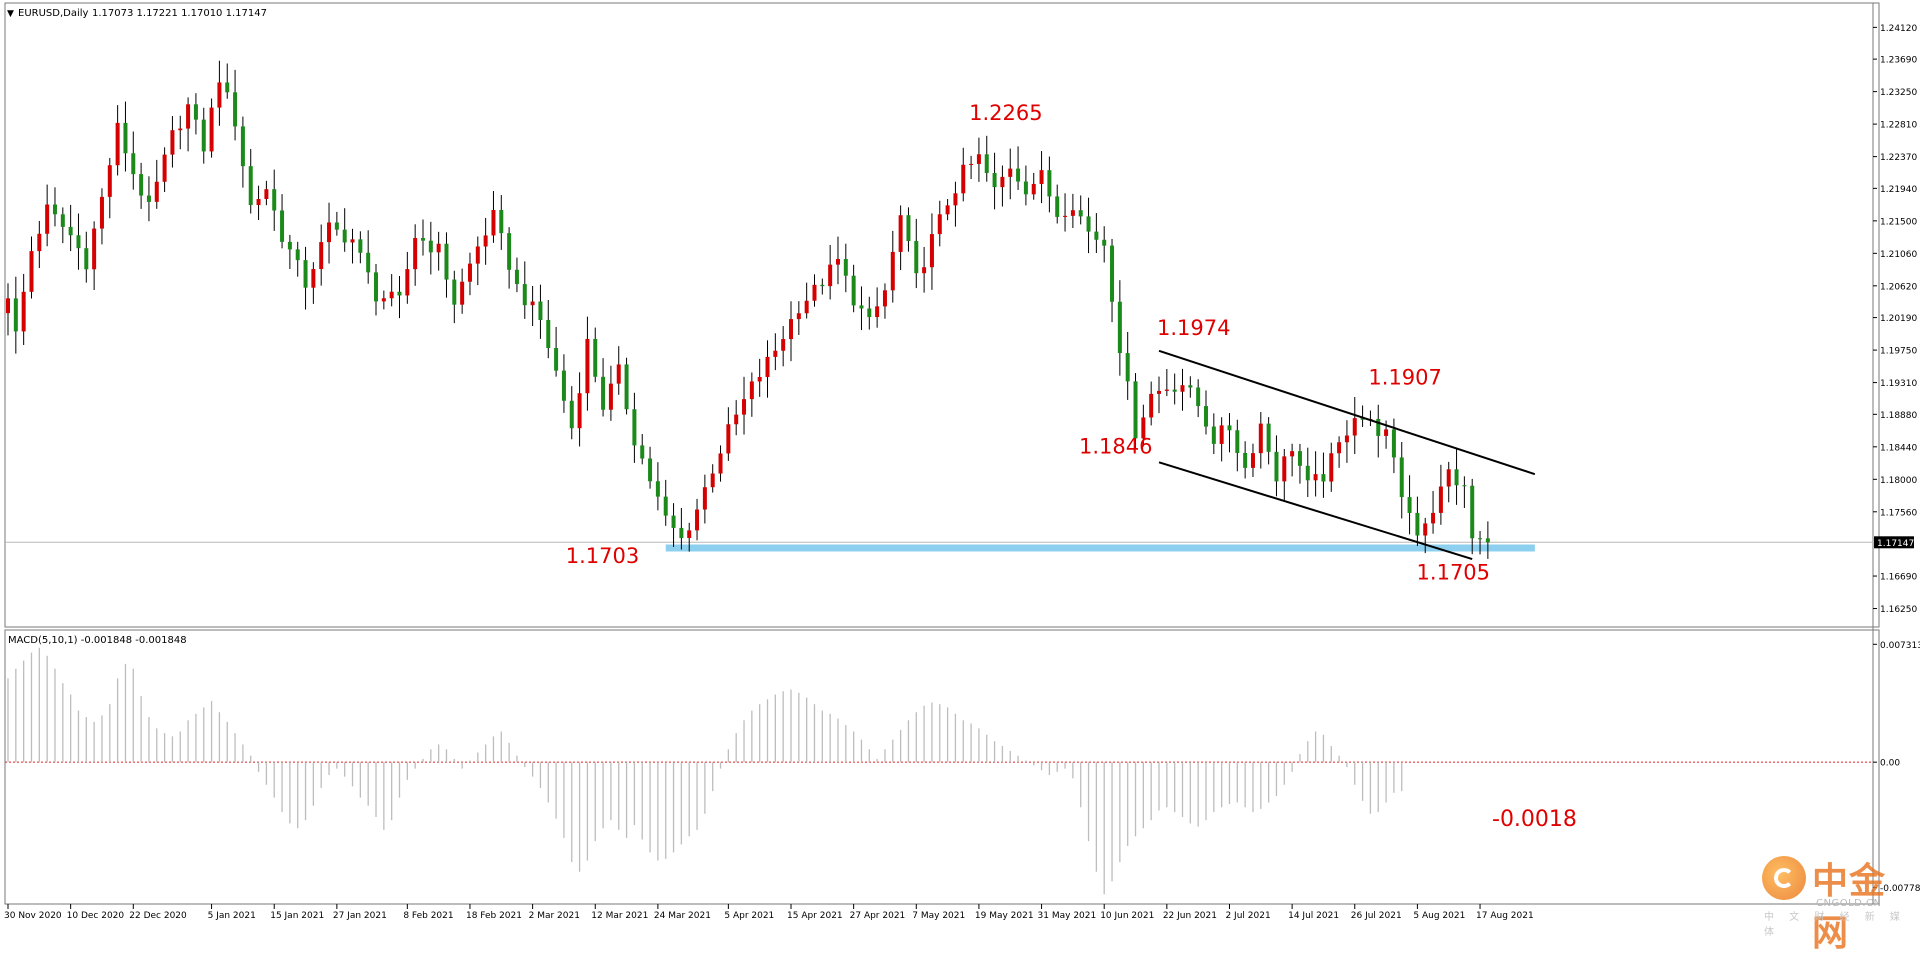  Describe the element at coordinates (1534, 819) in the screenshot. I see `macd-value-annotation: -0.0018` at that location.